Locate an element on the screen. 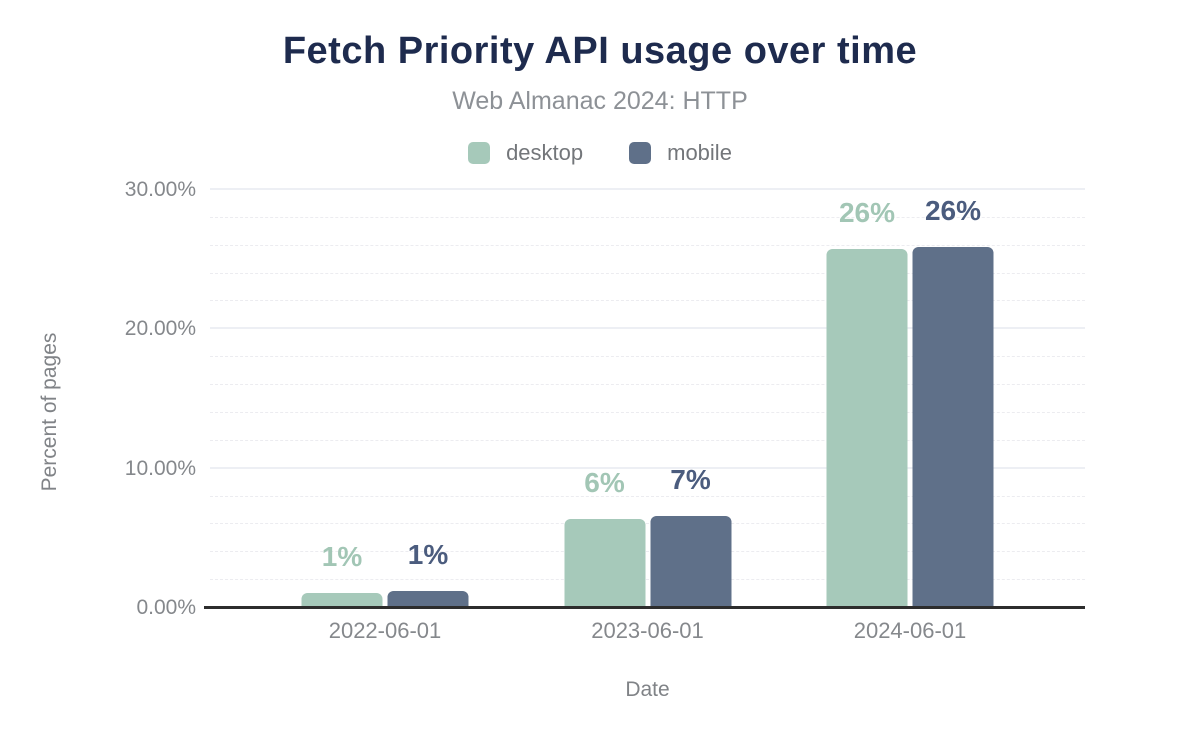 Image resolution: width=1200 pixels, height=742 pixels. data-label-mobile: 1% is located at coordinates (428, 554).